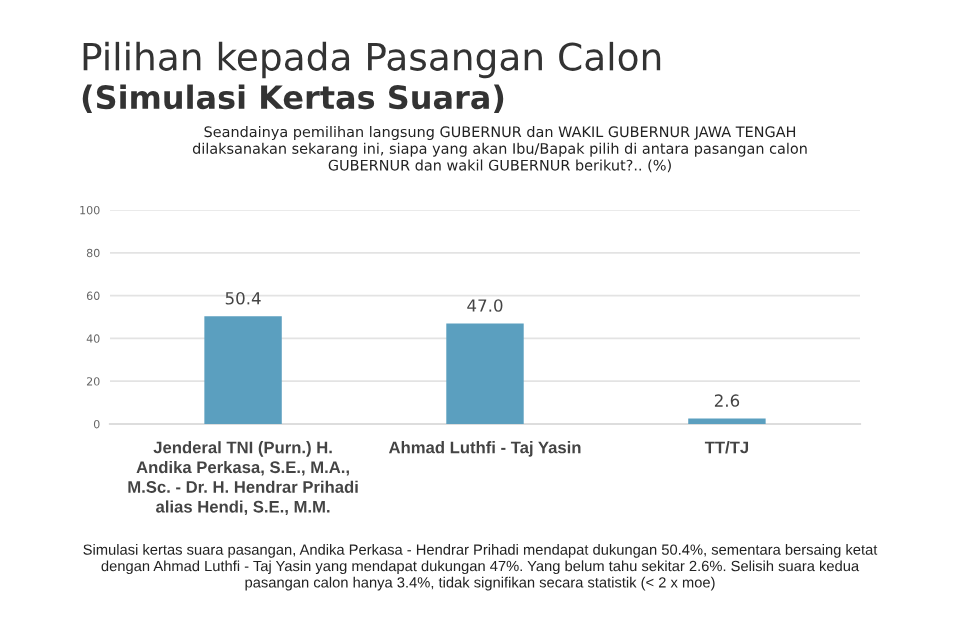 The image size is (960, 640). Describe the element at coordinates (726, 447) in the screenshot. I see `x-tick-label: TT/TJ` at that location.